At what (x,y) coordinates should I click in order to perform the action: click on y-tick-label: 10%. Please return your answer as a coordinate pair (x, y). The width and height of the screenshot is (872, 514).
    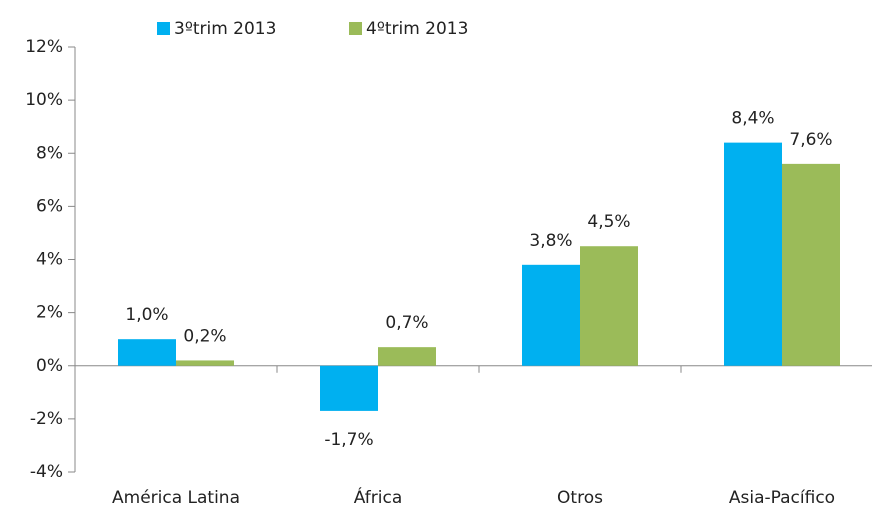
    Looking at the image, I should click on (44, 100).